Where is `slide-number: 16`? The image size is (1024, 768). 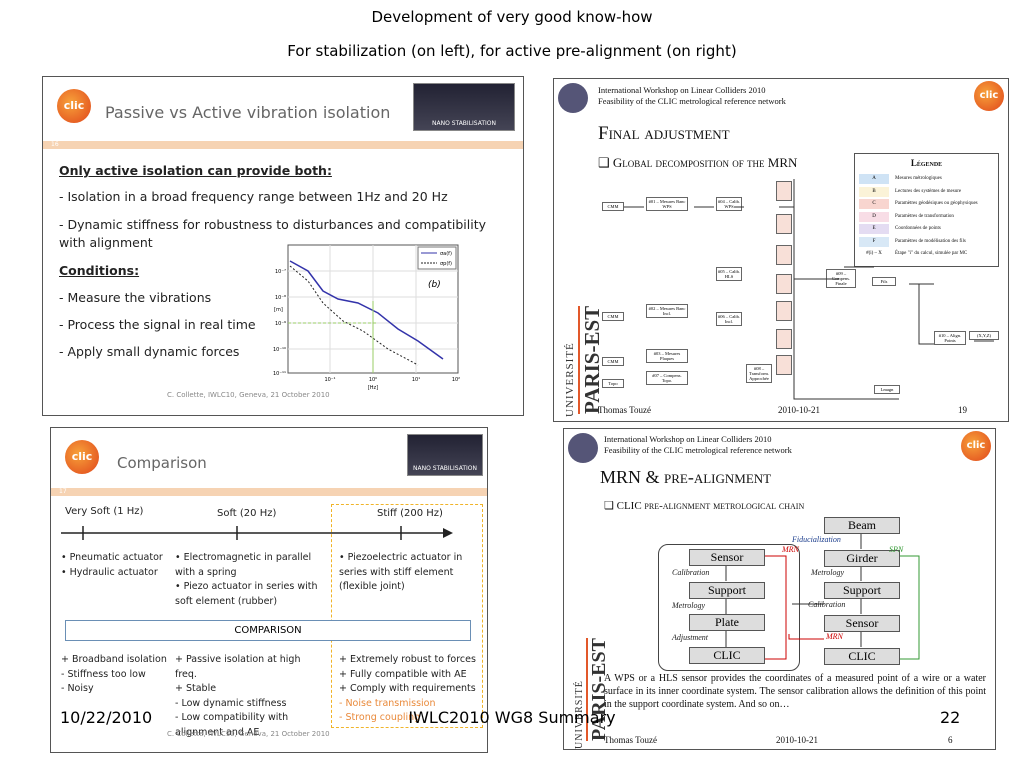 slide-number: 16 is located at coordinates (283, 145).